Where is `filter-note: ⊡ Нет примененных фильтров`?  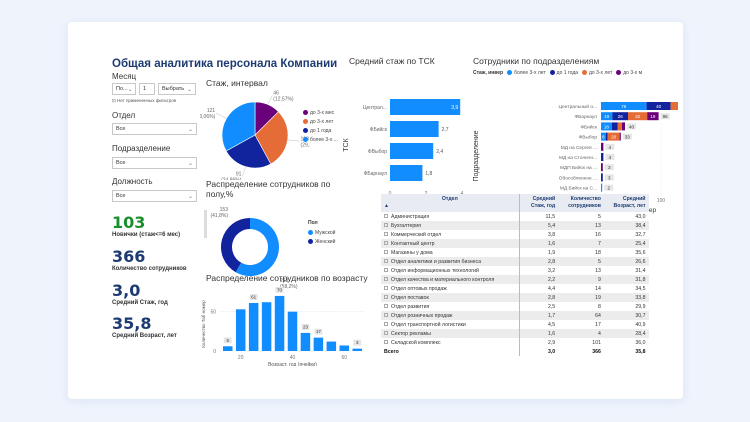 filter-note: ⊡ Нет примененных фильтров is located at coordinates (144, 101).